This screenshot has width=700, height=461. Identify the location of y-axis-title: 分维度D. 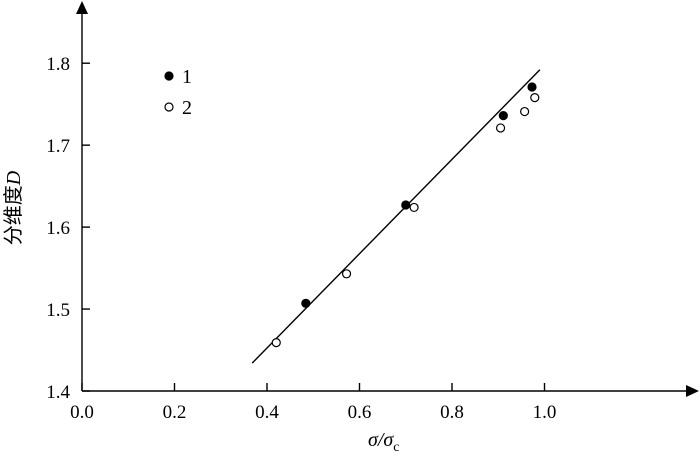
(13, 207).